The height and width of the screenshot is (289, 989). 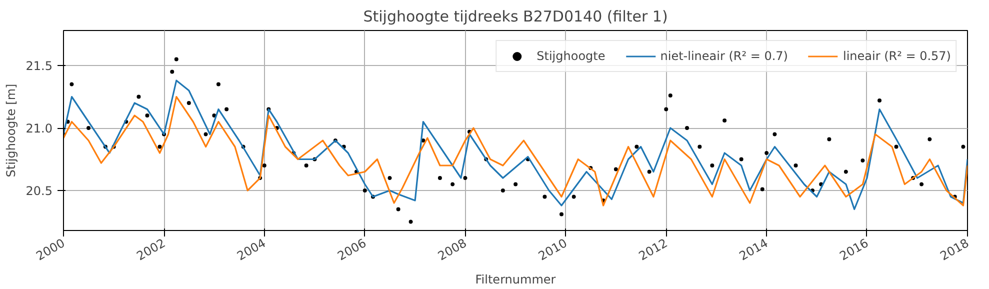 I want to click on x-axis-title: Filternummer, so click(x=515, y=279).